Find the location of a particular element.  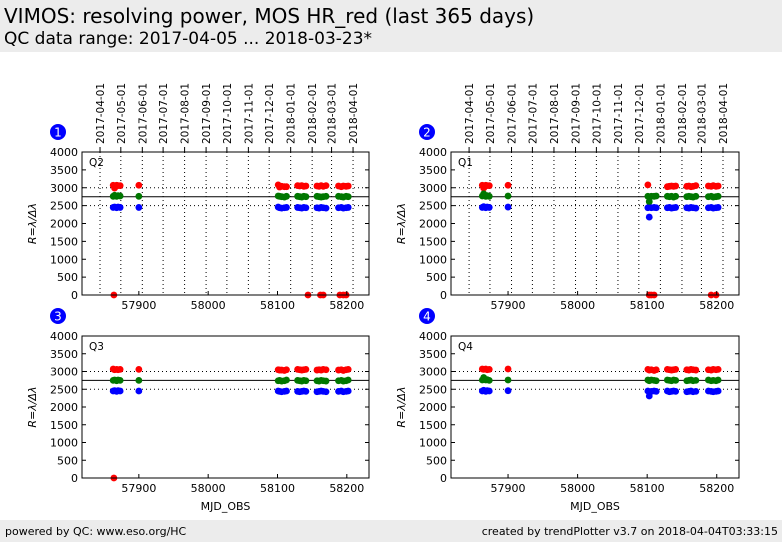

chart-3-x-tick-label: 58200 is located at coordinates (346, 488).